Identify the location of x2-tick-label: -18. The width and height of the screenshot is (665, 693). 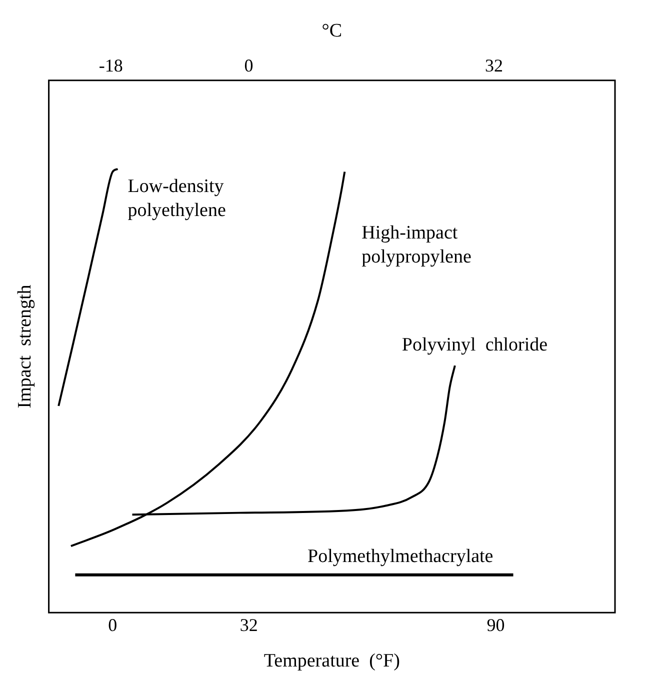
(110, 65).